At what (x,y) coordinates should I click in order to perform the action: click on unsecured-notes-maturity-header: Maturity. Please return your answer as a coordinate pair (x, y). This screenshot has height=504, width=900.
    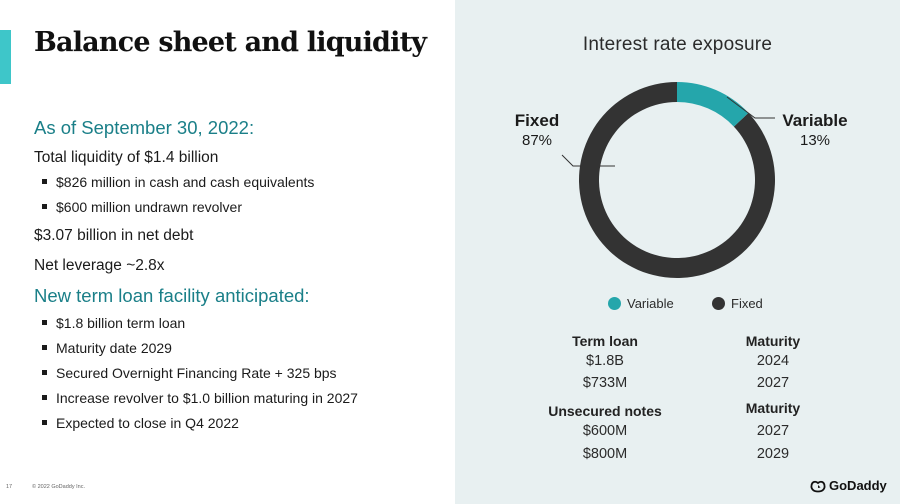
    Looking at the image, I should click on (773, 408).